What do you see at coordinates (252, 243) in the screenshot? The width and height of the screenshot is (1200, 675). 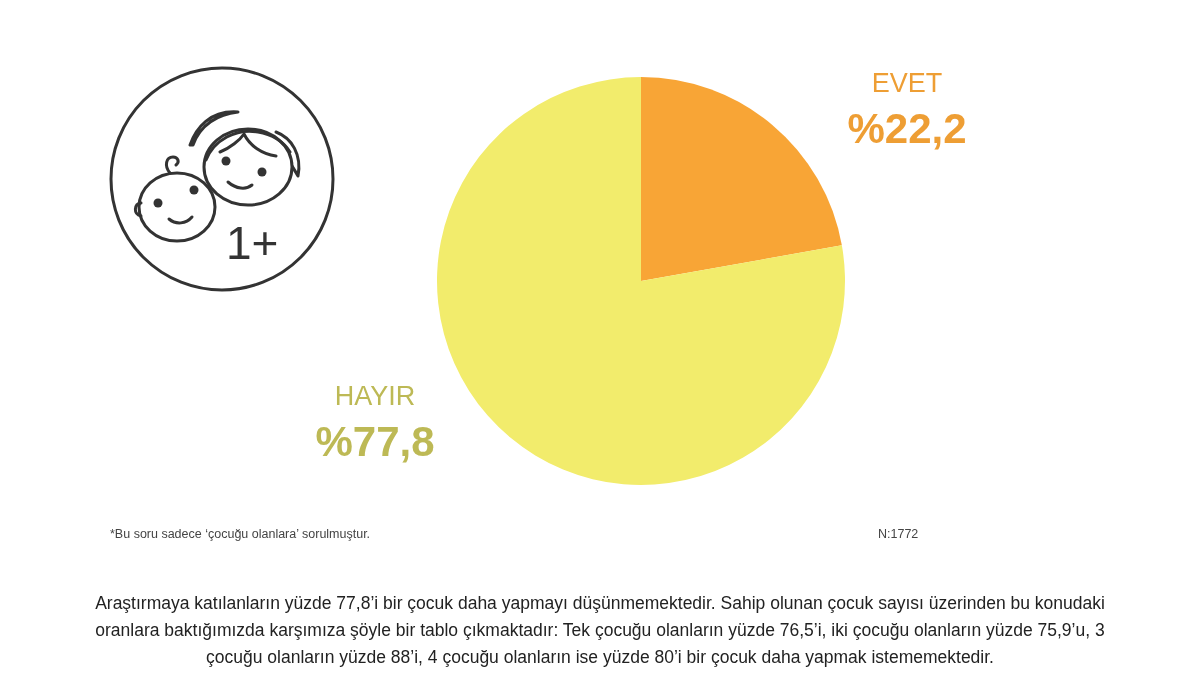 I see `text: 1+` at bounding box center [252, 243].